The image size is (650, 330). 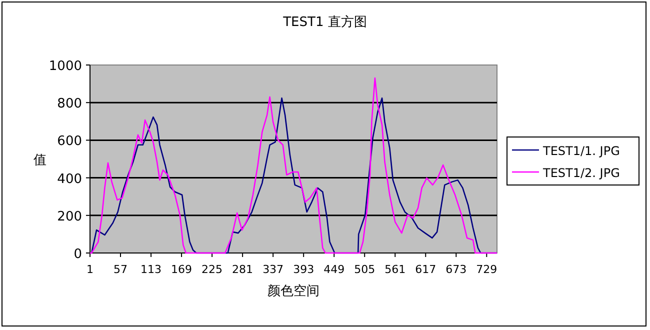 What do you see at coordinates (69, 179) in the screenshot?
I see `y-tick-label: 400` at bounding box center [69, 179].